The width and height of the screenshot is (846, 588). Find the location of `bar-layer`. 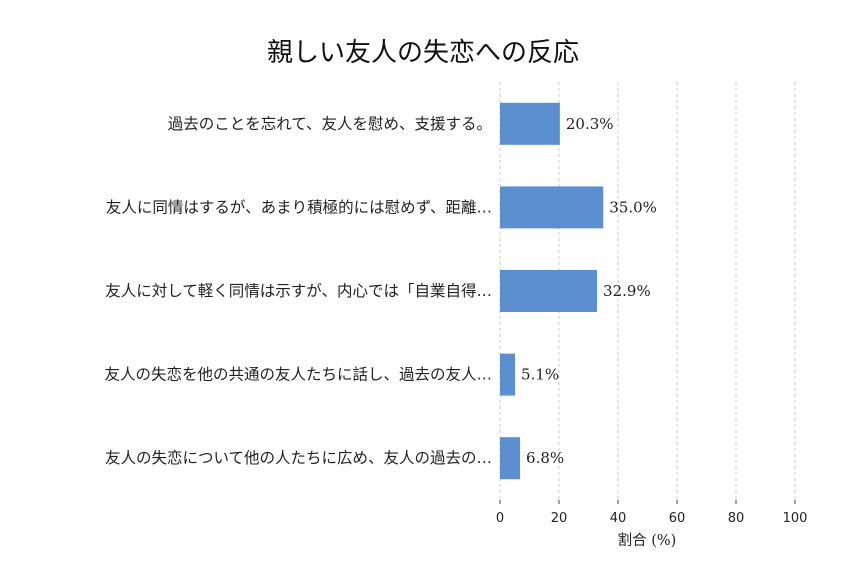

bar-layer is located at coordinates (552, 291).